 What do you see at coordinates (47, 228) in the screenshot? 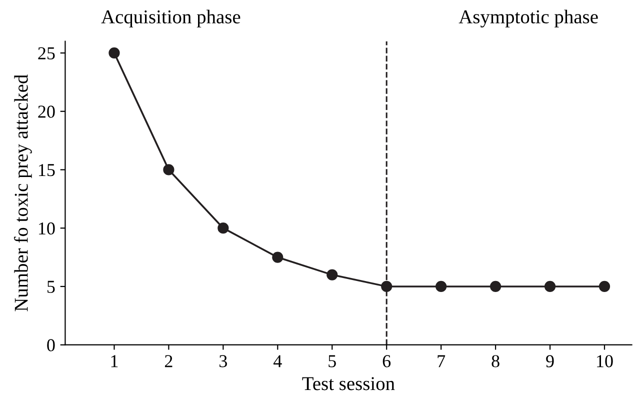
I see `y-tick-label: 10` at bounding box center [47, 228].